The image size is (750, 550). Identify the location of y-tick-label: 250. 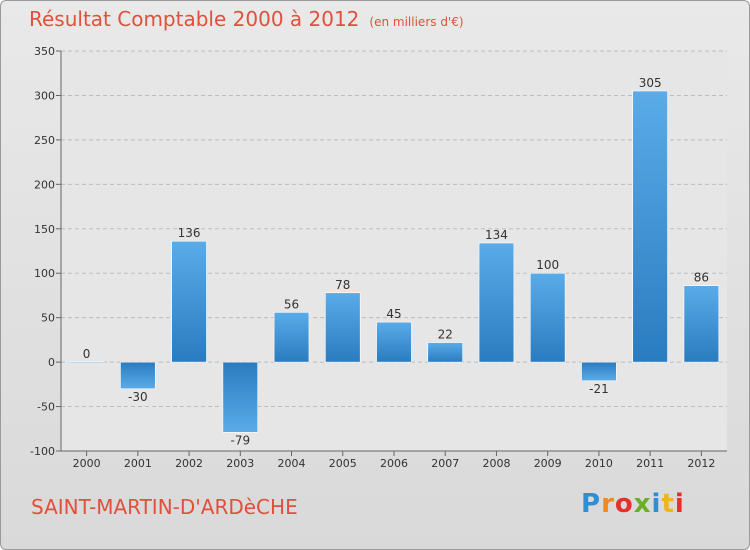
(44, 140).